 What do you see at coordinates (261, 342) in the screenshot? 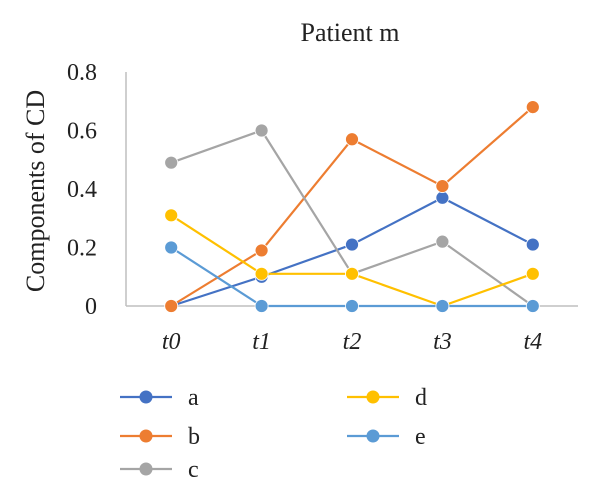
I see `x-tick-label: t1` at bounding box center [261, 342].